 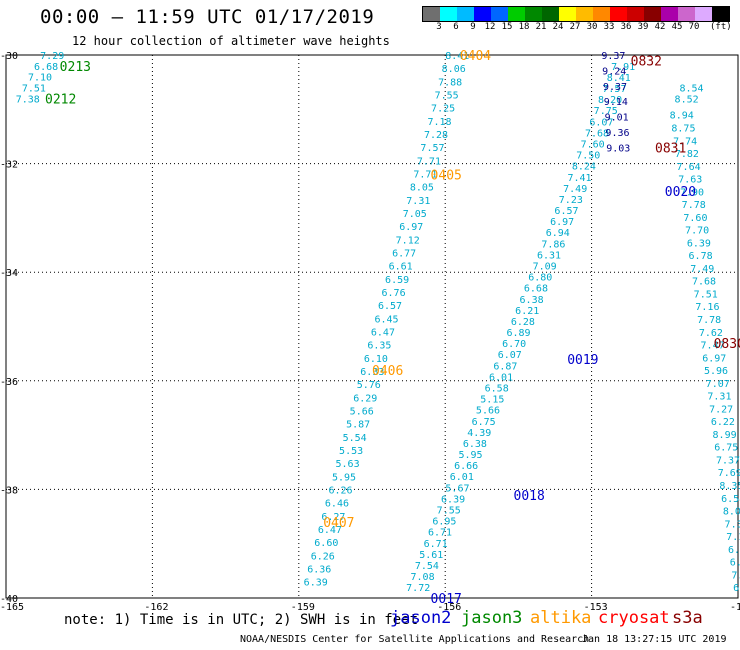 What do you see at coordinates (731, 512) in the screenshot?
I see `wave-height-value: 8.07` at bounding box center [731, 512].